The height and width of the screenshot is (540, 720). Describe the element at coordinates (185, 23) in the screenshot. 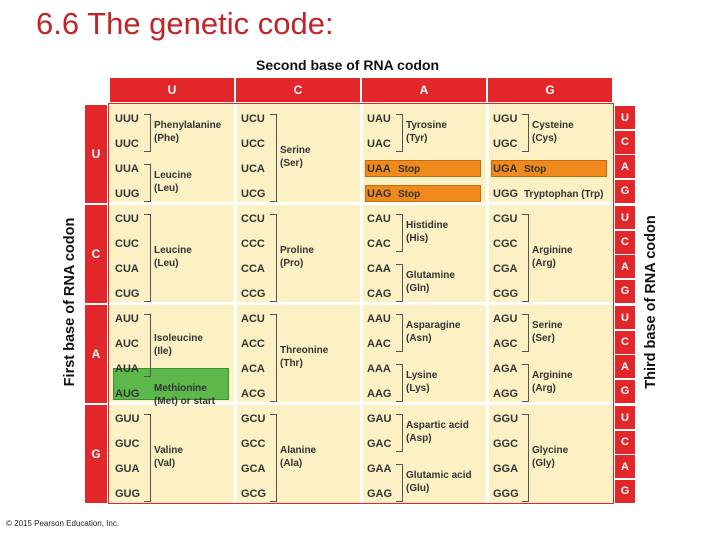

I see `page-title: 6.6 The genetic code:` at that location.